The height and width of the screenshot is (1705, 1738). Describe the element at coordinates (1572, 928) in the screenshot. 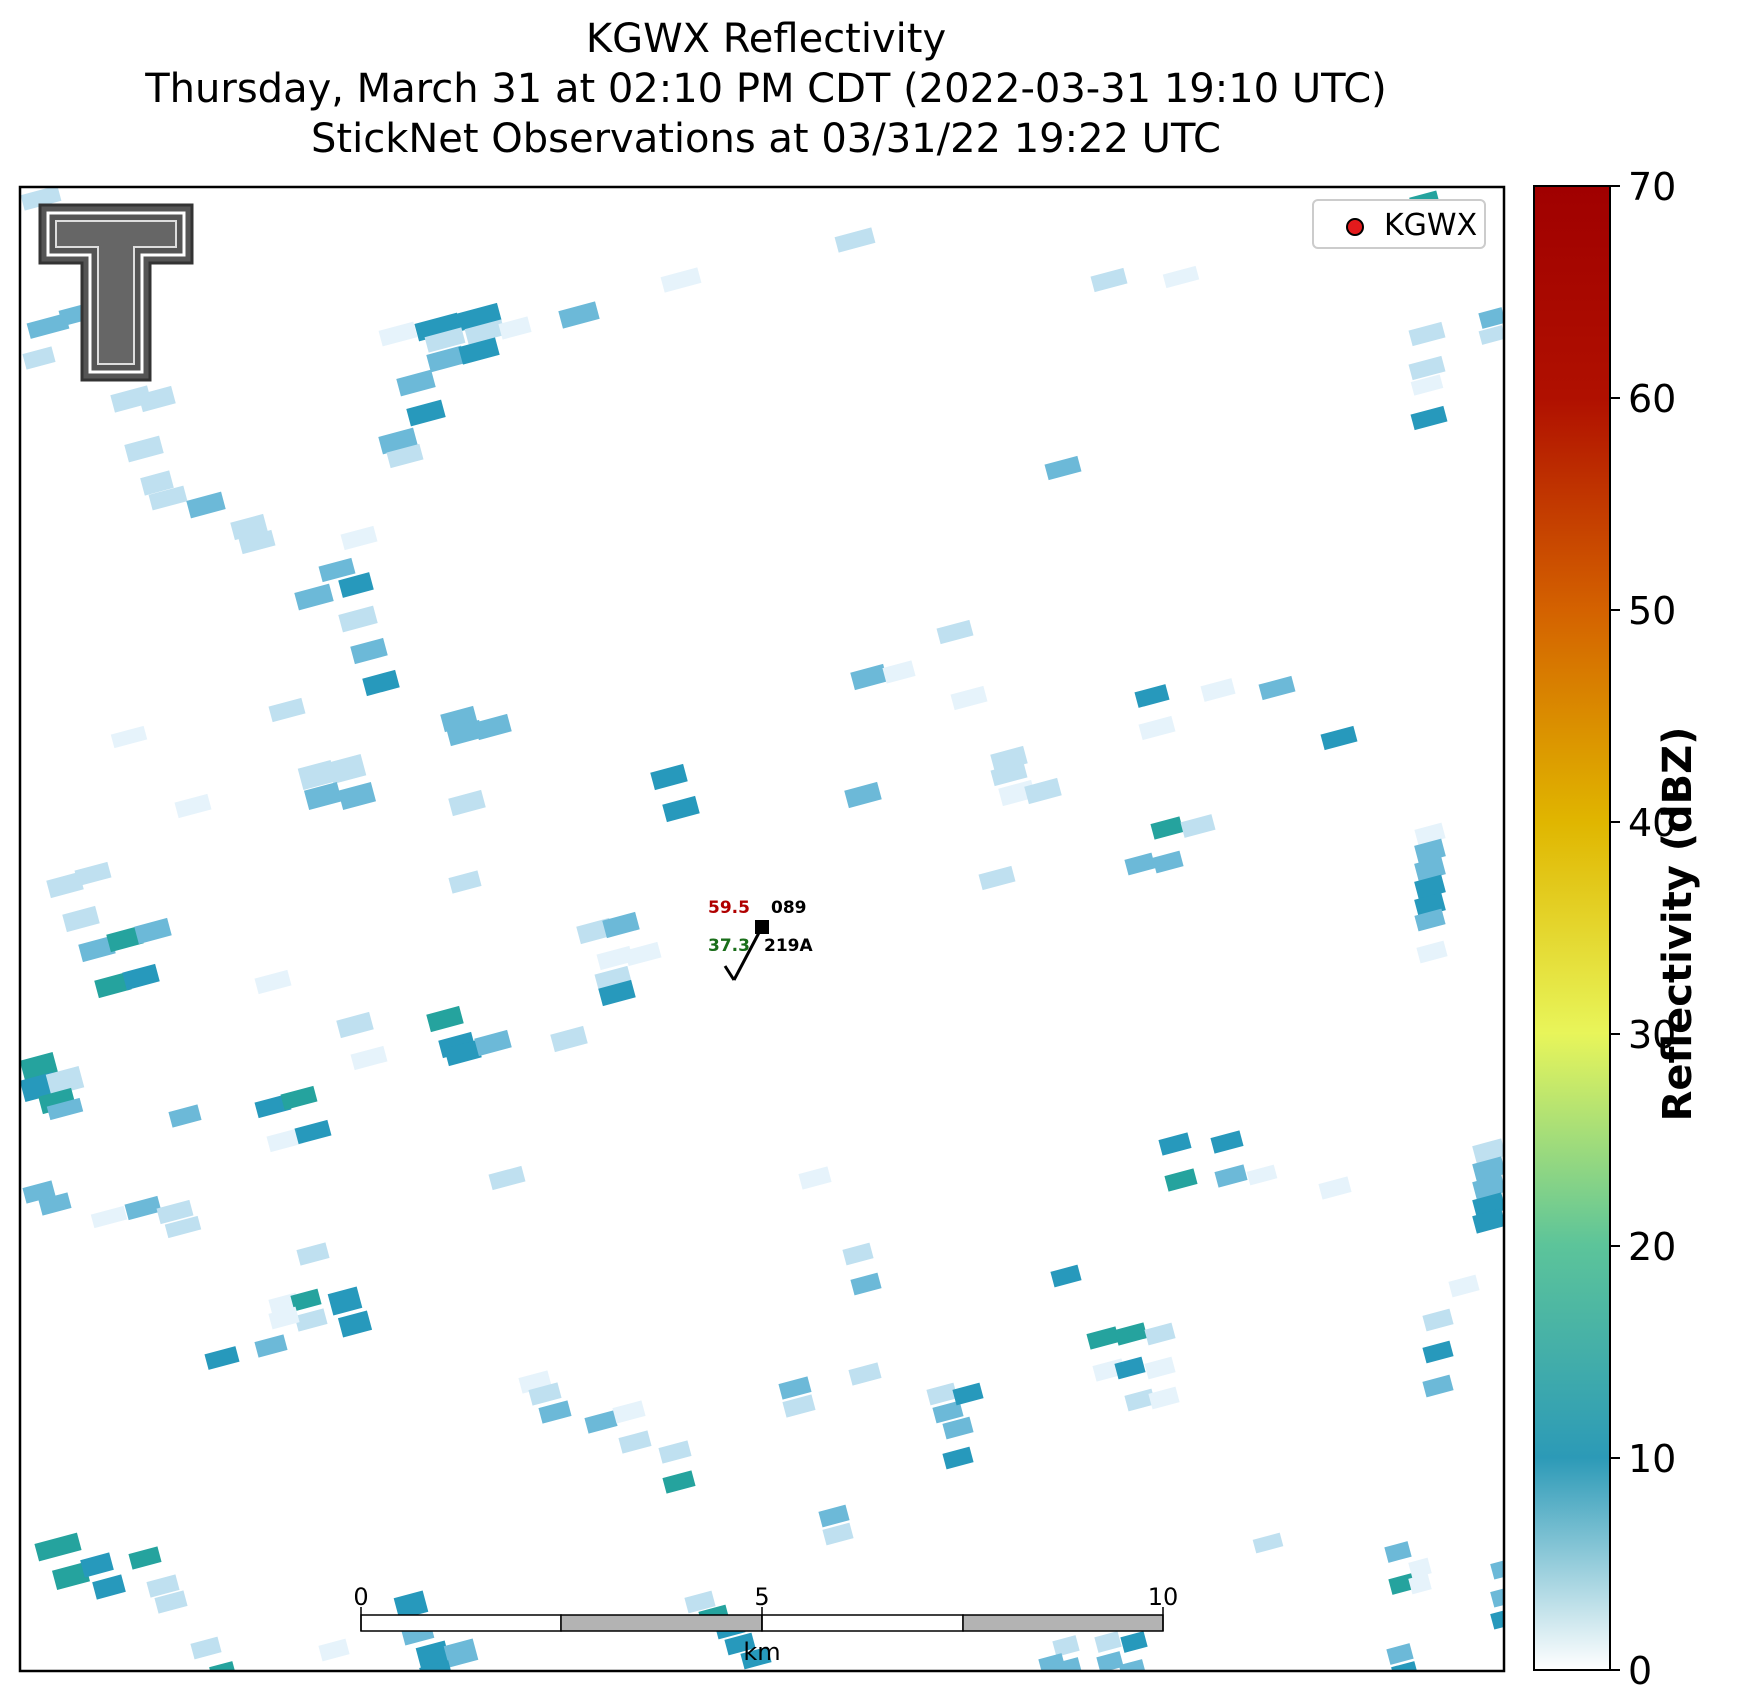

I see `colorbar-gradient` at that location.